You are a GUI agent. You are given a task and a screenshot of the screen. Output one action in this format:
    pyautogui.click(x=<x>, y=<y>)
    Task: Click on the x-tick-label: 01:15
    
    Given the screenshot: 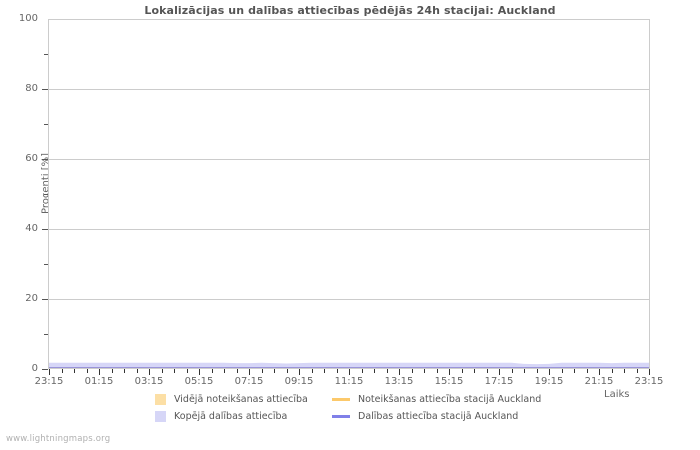 What is the action you would take?
    pyautogui.click(x=99, y=381)
    